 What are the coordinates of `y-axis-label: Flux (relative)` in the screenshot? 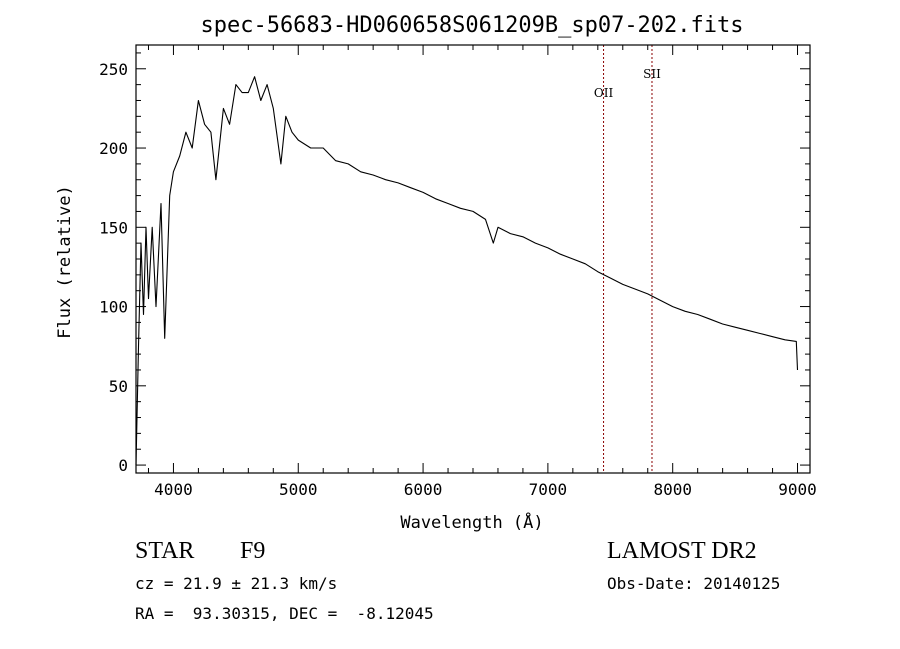 It's located at (65, 262).